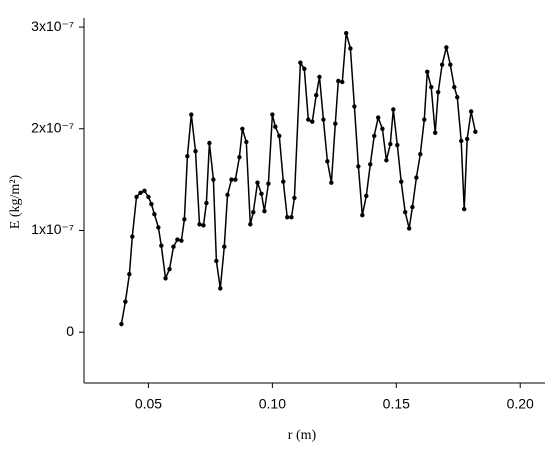 The height and width of the screenshot is (457, 550). I want to click on x-tick-label: 0.10, so click(272, 404).